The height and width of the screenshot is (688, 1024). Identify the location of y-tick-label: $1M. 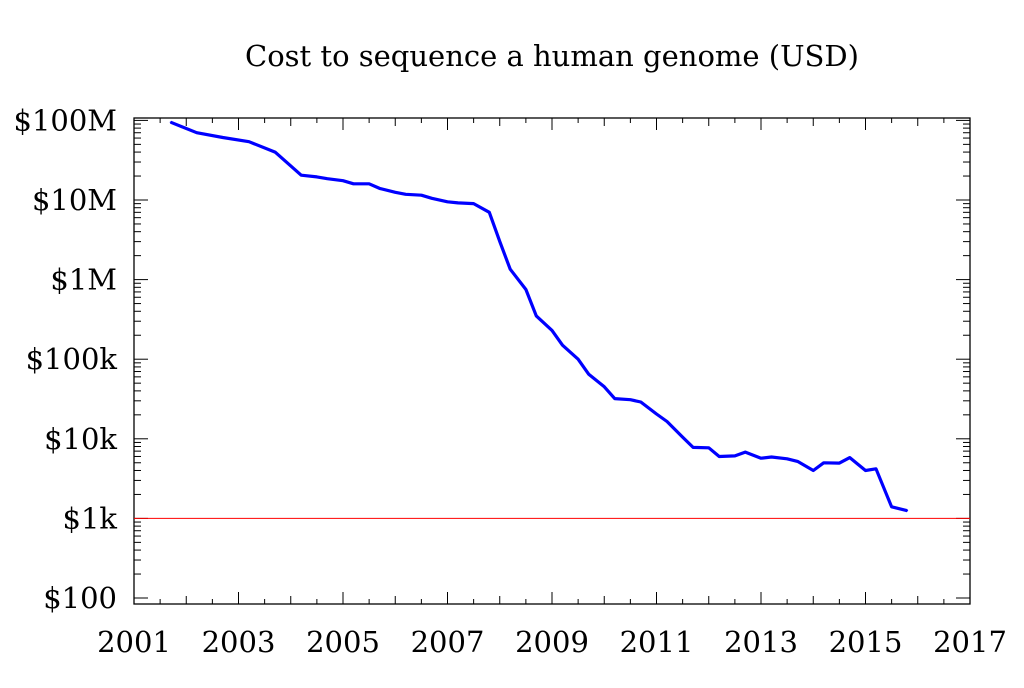
(83, 280).